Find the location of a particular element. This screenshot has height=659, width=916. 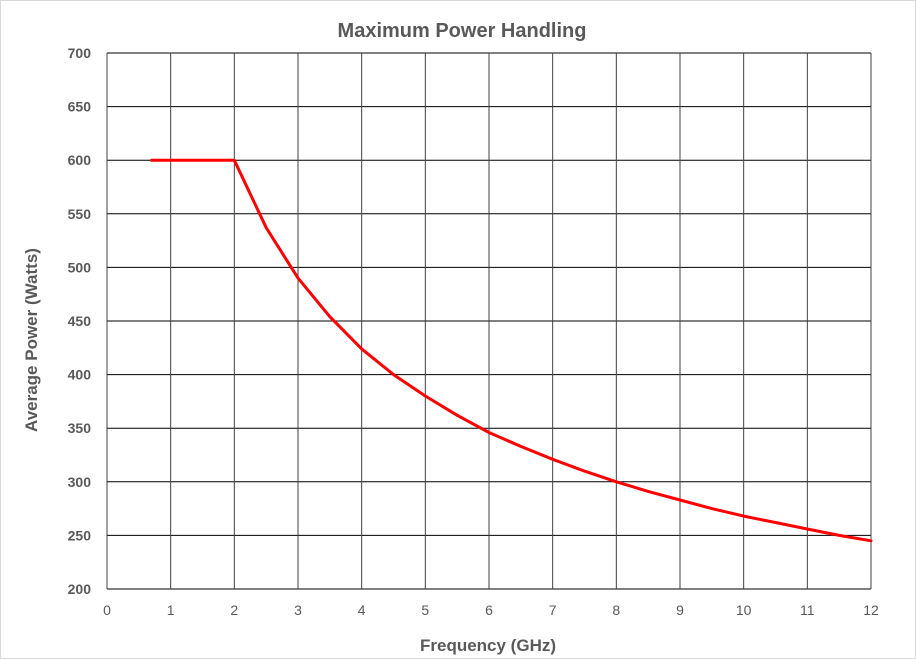

x-tick-label: 10 is located at coordinates (744, 610).